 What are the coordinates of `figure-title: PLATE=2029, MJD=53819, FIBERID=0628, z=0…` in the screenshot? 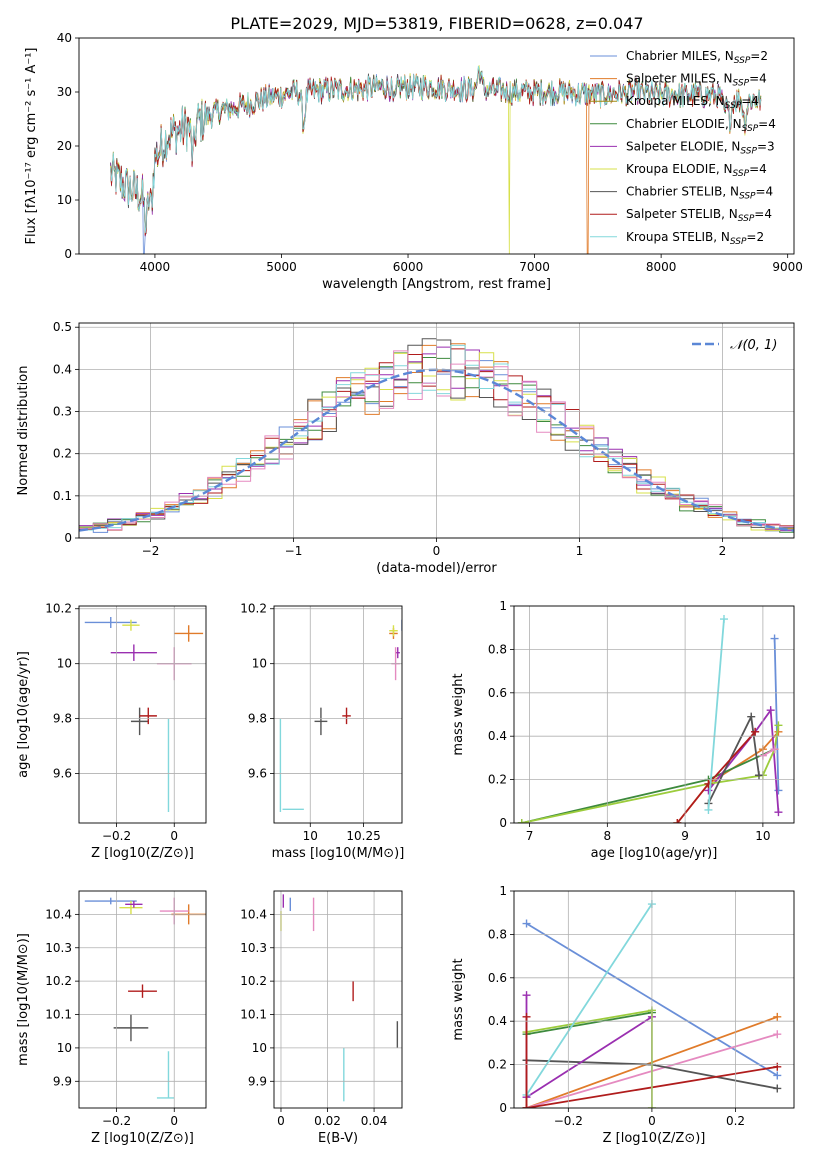 It's located at (436, 23).